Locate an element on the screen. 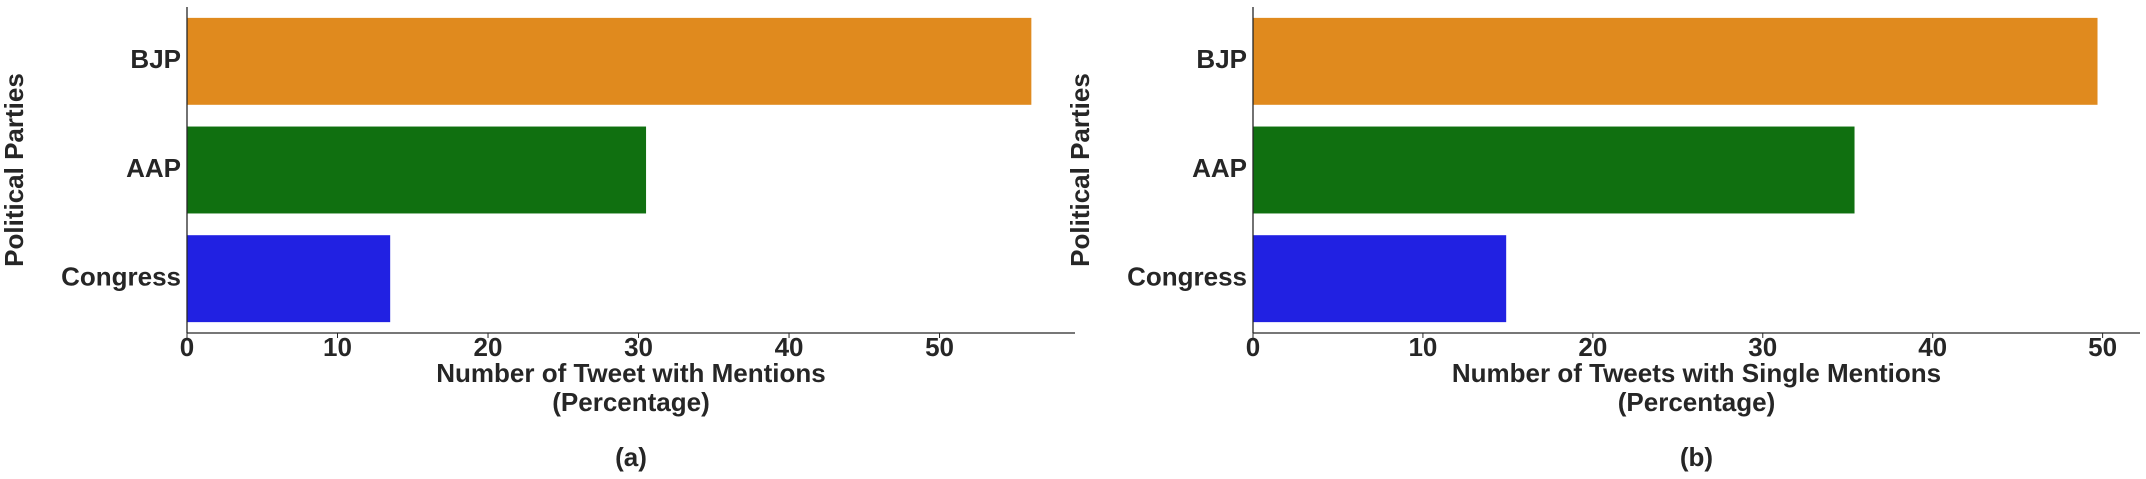 The height and width of the screenshot is (479, 2146). caption: (b) is located at coordinates (1696, 457).